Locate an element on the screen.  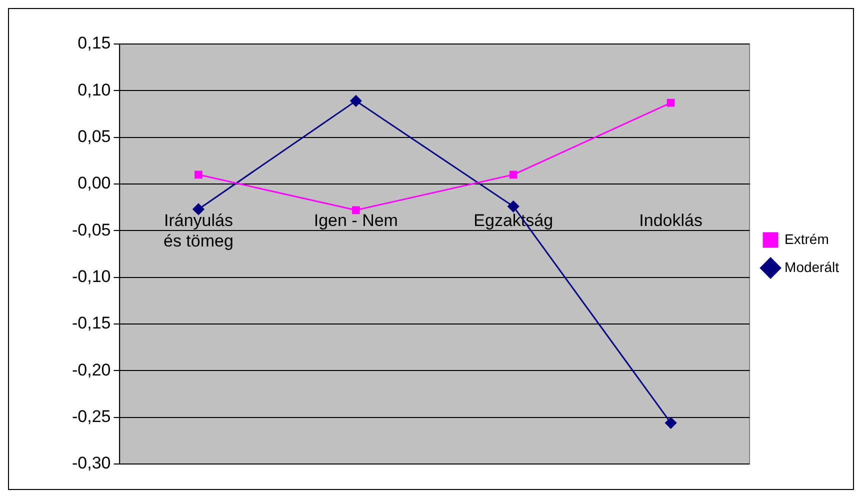
y-tick-label: 0,00 is located at coordinates (94, 183).